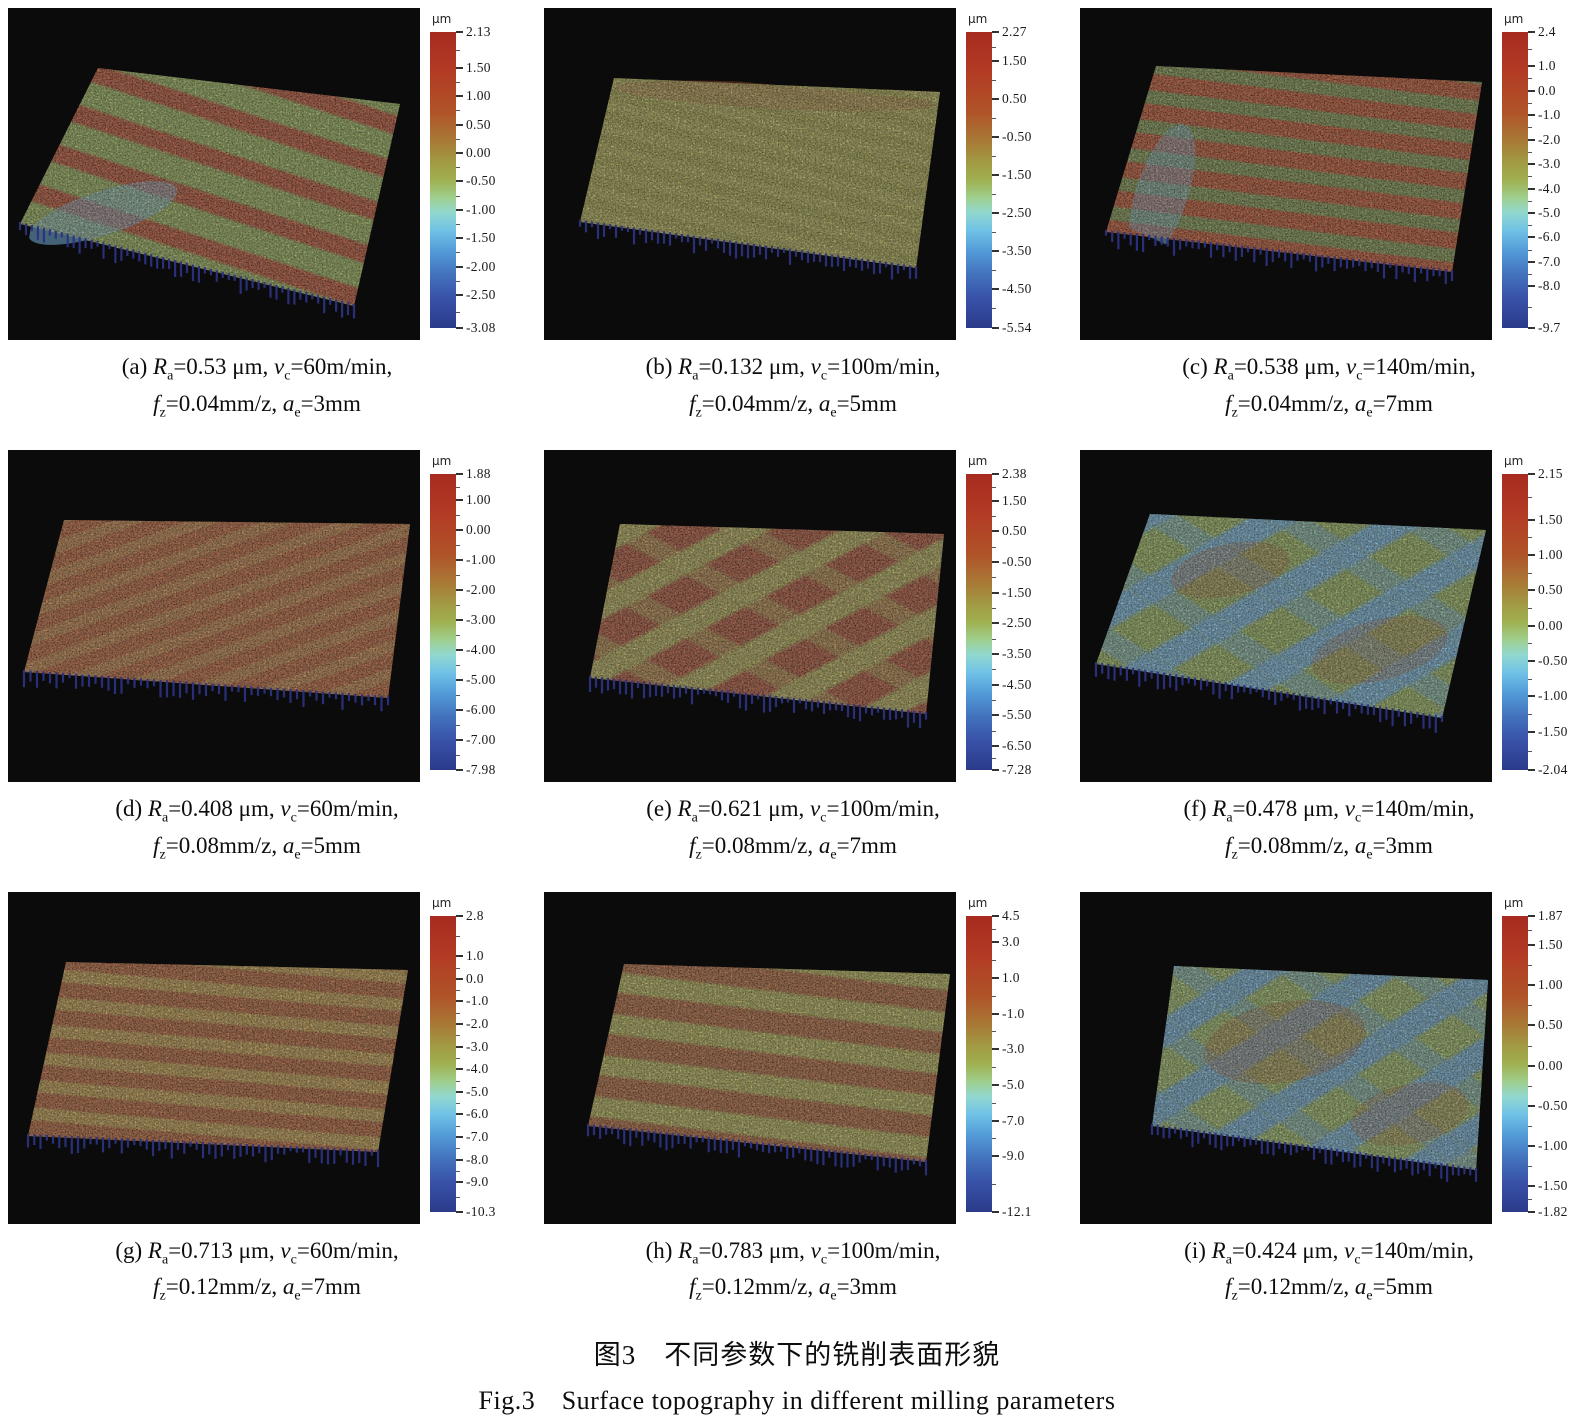 The height and width of the screenshot is (1417, 1586). I want to click on colorbar-tick-label: -6.00, so click(481, 710).